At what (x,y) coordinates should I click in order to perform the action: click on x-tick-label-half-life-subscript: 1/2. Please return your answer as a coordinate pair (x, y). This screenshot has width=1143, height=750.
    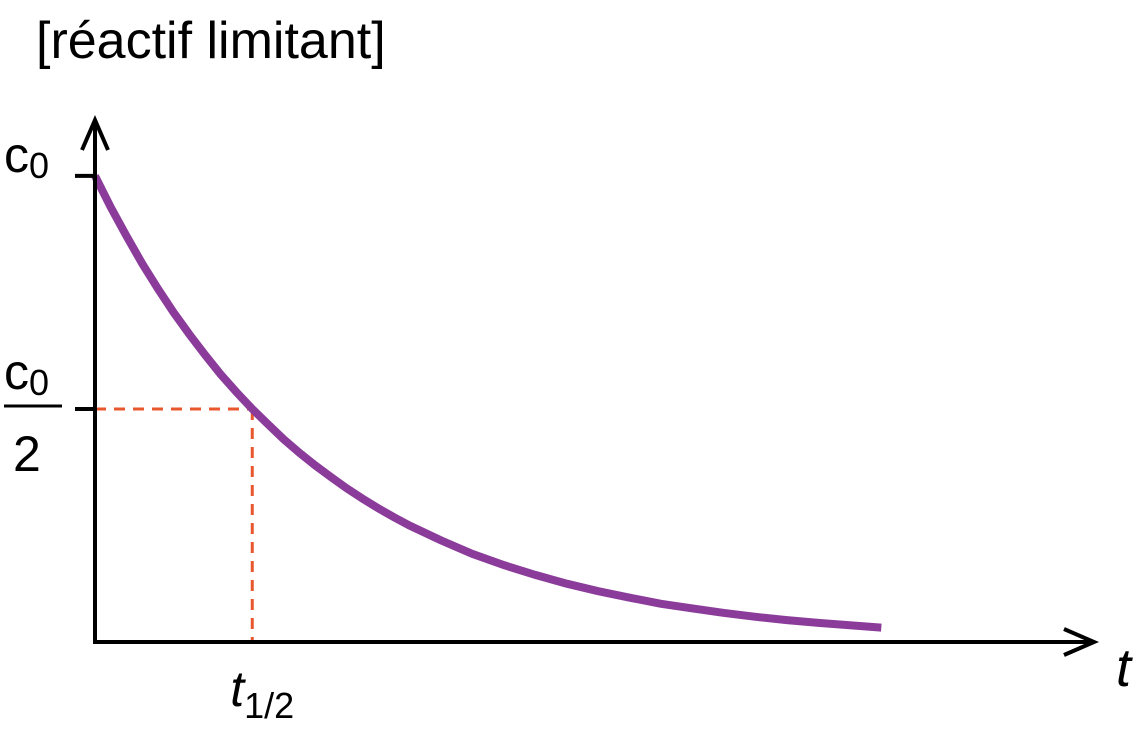
    Looking at the image, I should click on (269, 705).